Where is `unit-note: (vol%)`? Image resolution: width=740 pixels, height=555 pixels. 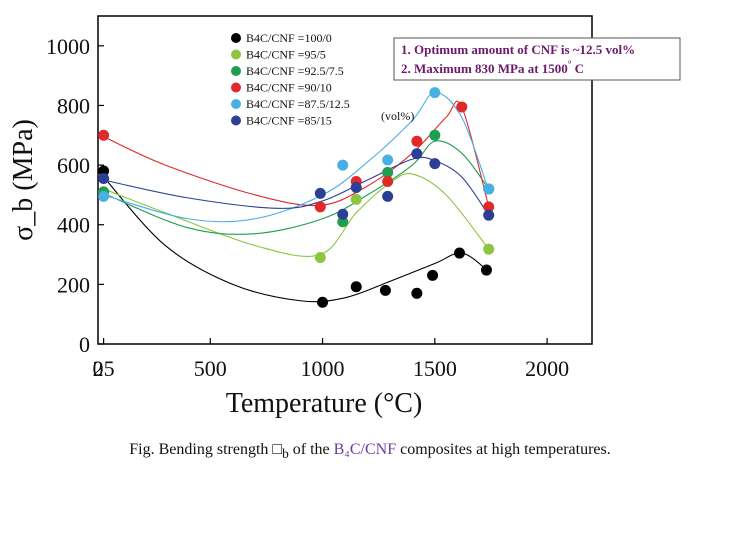
unit-note: (vol%) is located at coordinates (397, 116).